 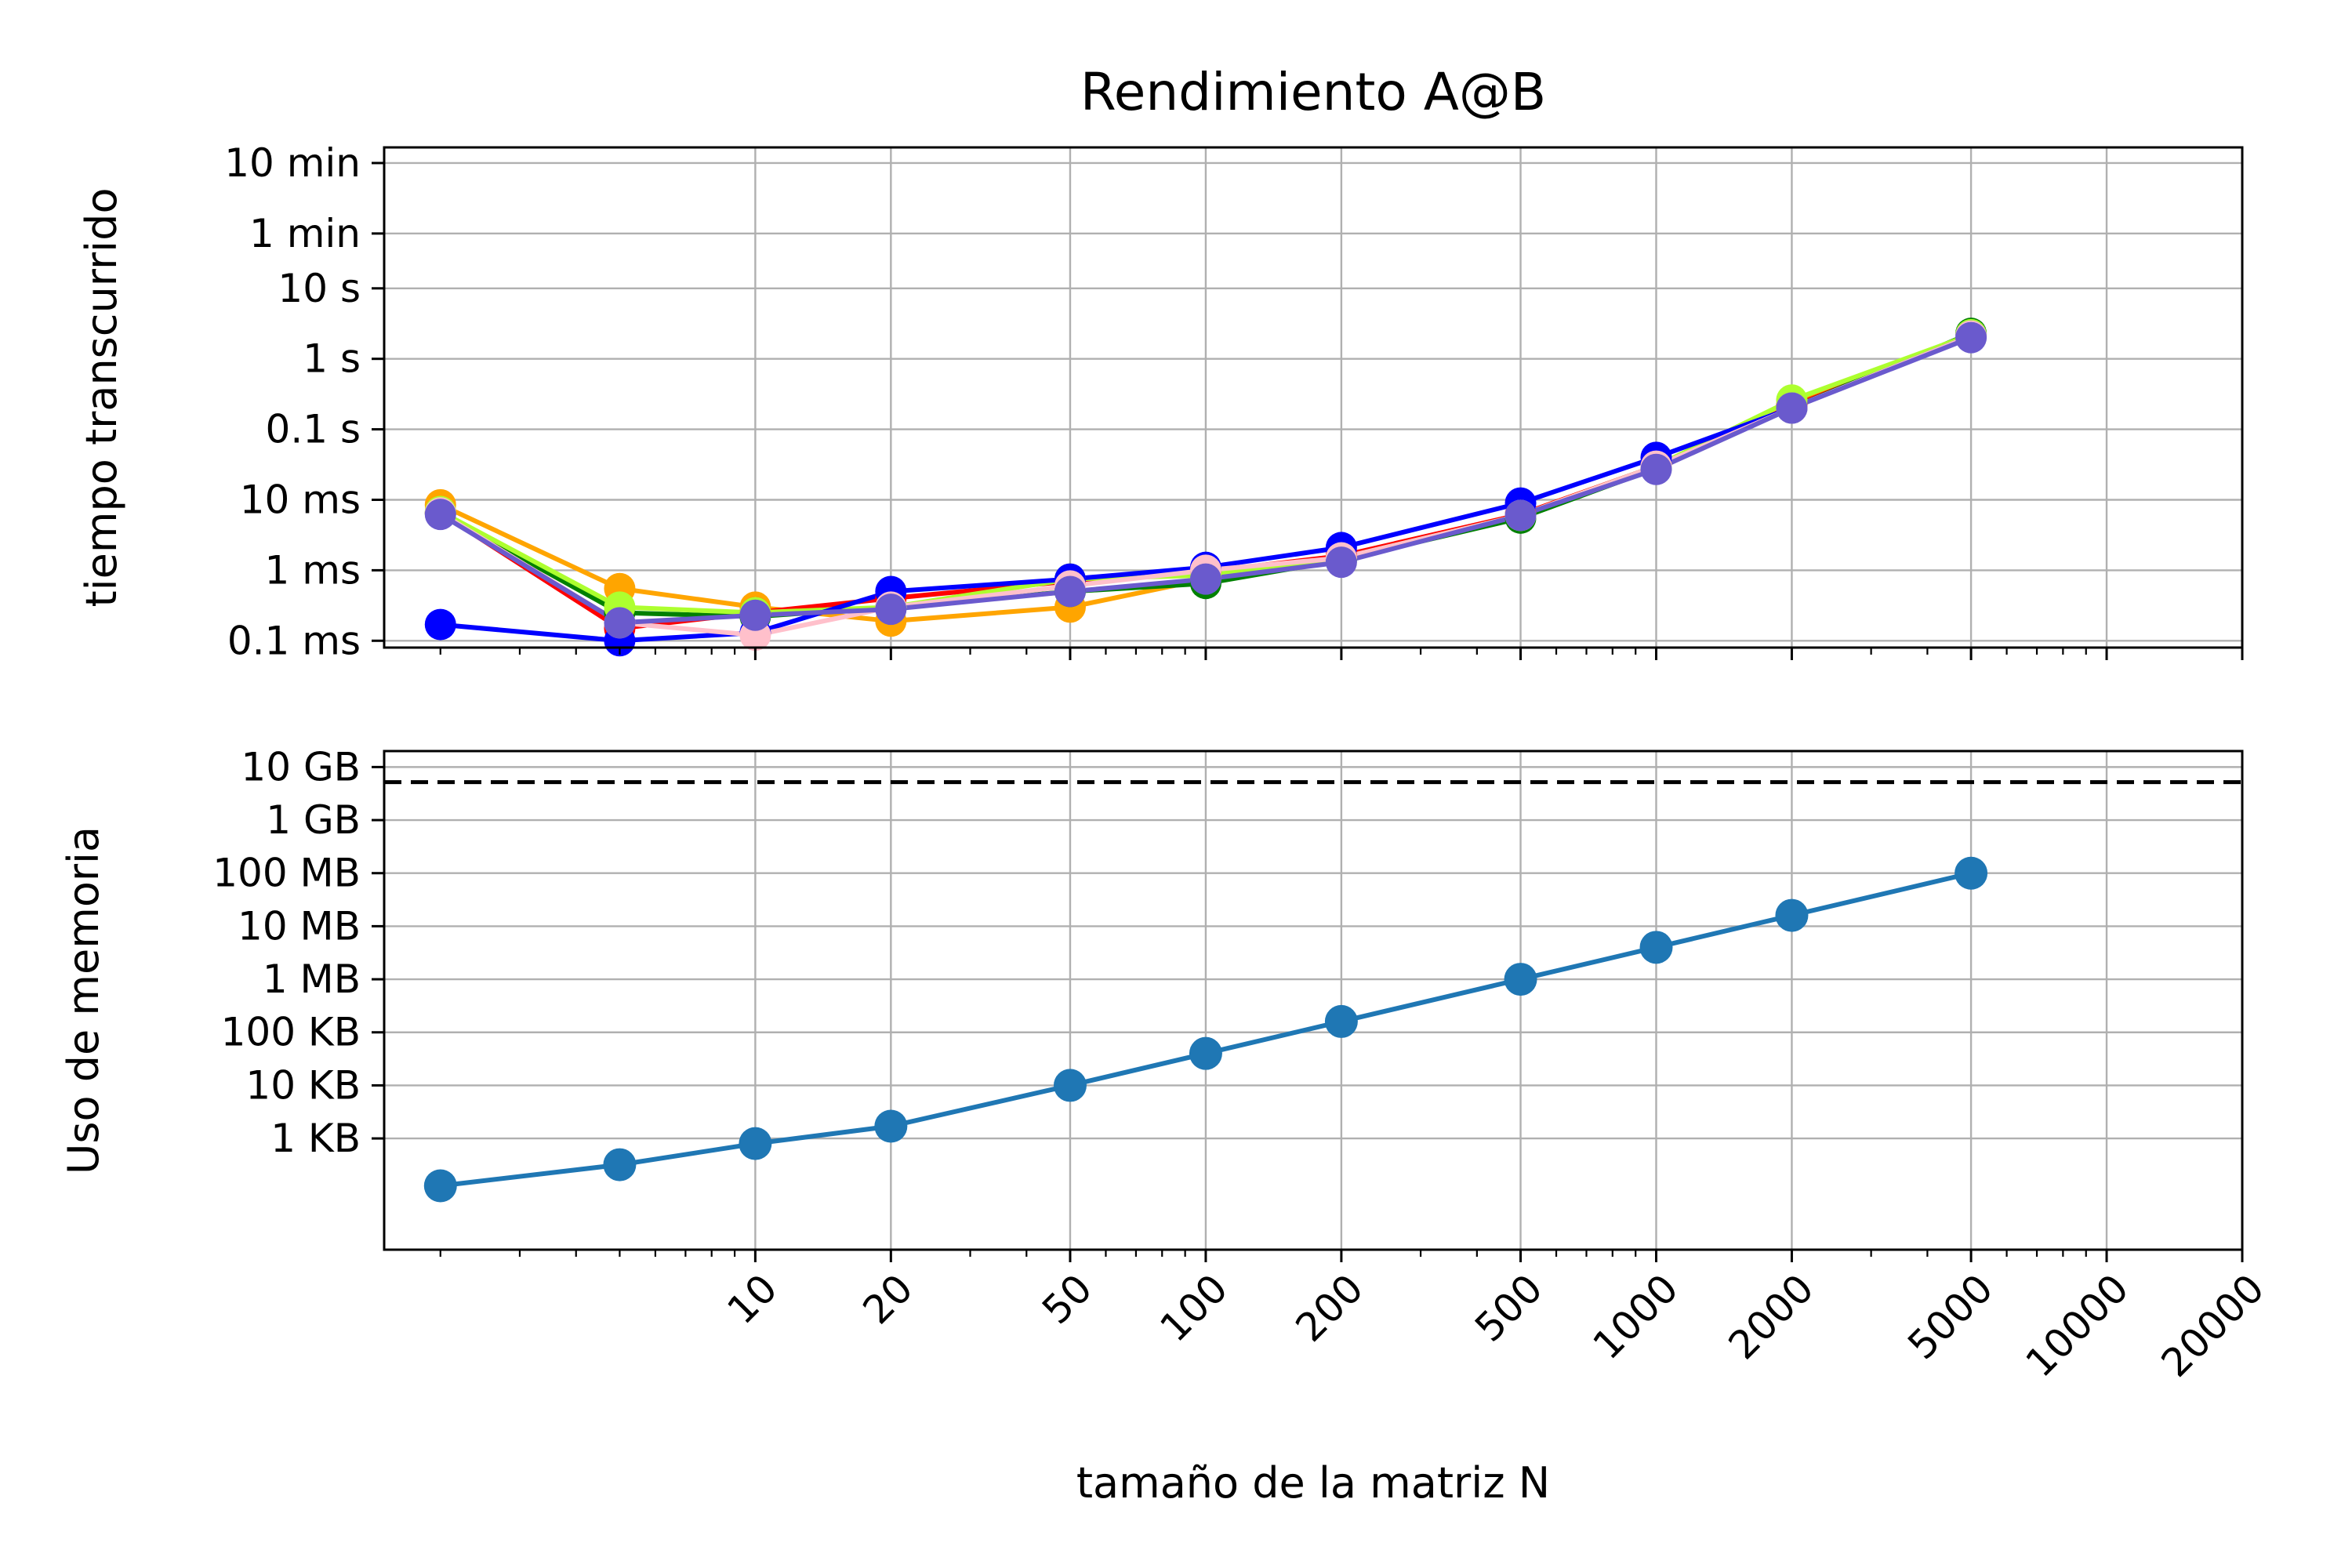 What do you see at coordinates (319, 288) in the screenshot?
I see `time-ytick-label: 10 s` at bounding box center [319, 288].